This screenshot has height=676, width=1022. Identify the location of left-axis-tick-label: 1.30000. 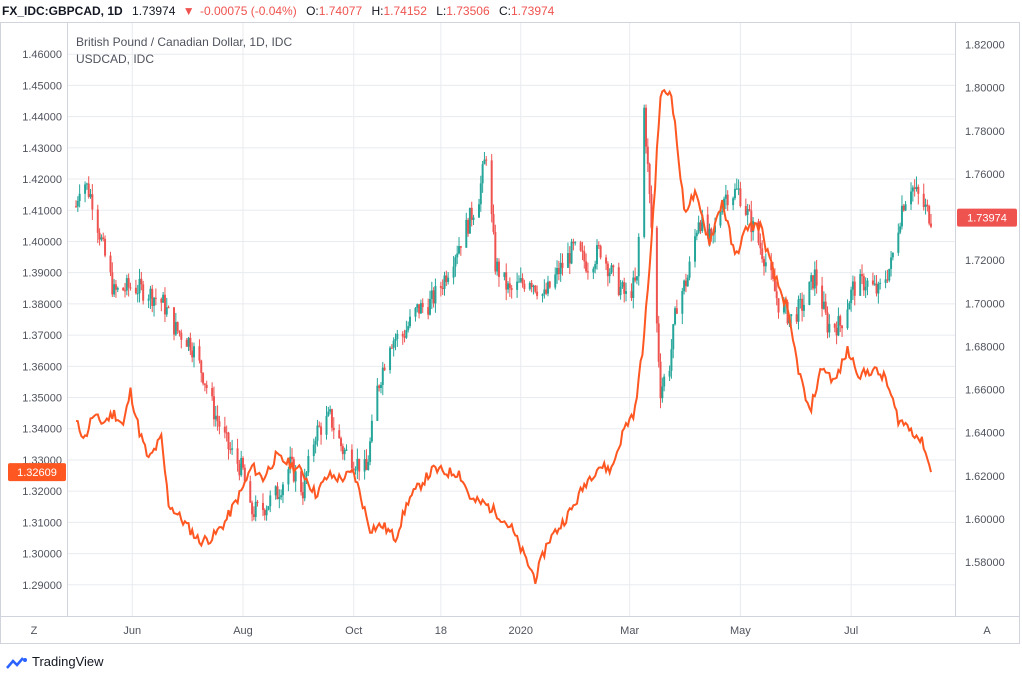
(42, 555).